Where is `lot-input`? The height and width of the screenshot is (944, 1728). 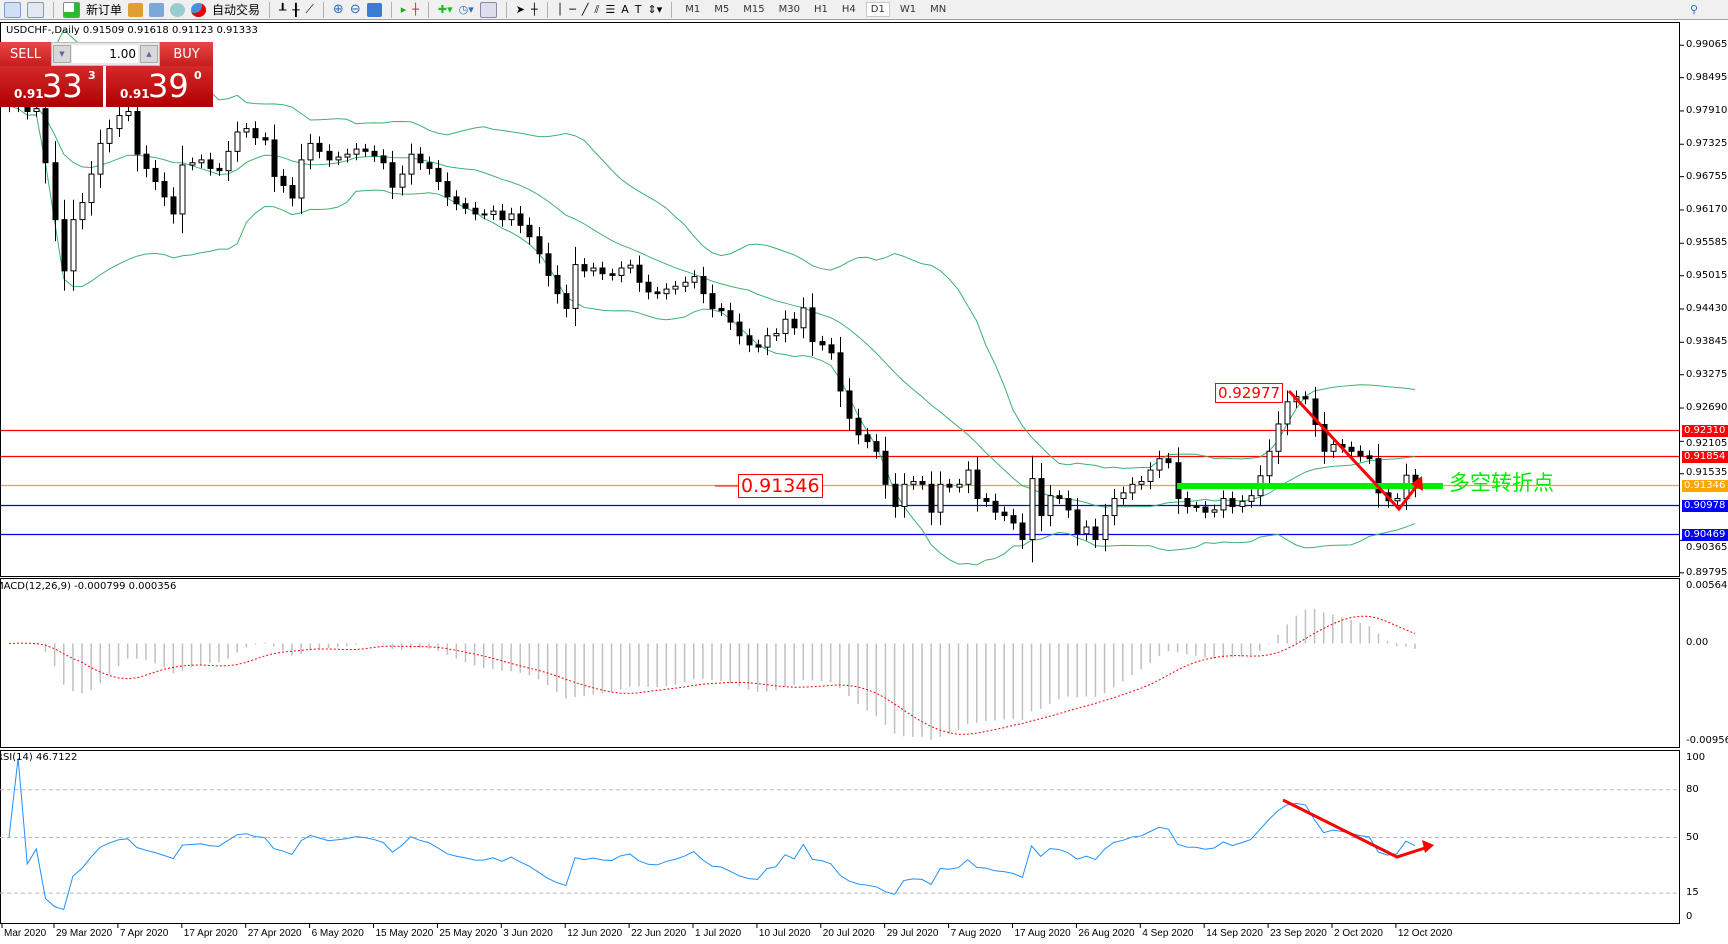
lot-input is located at coordinates (105, 54).